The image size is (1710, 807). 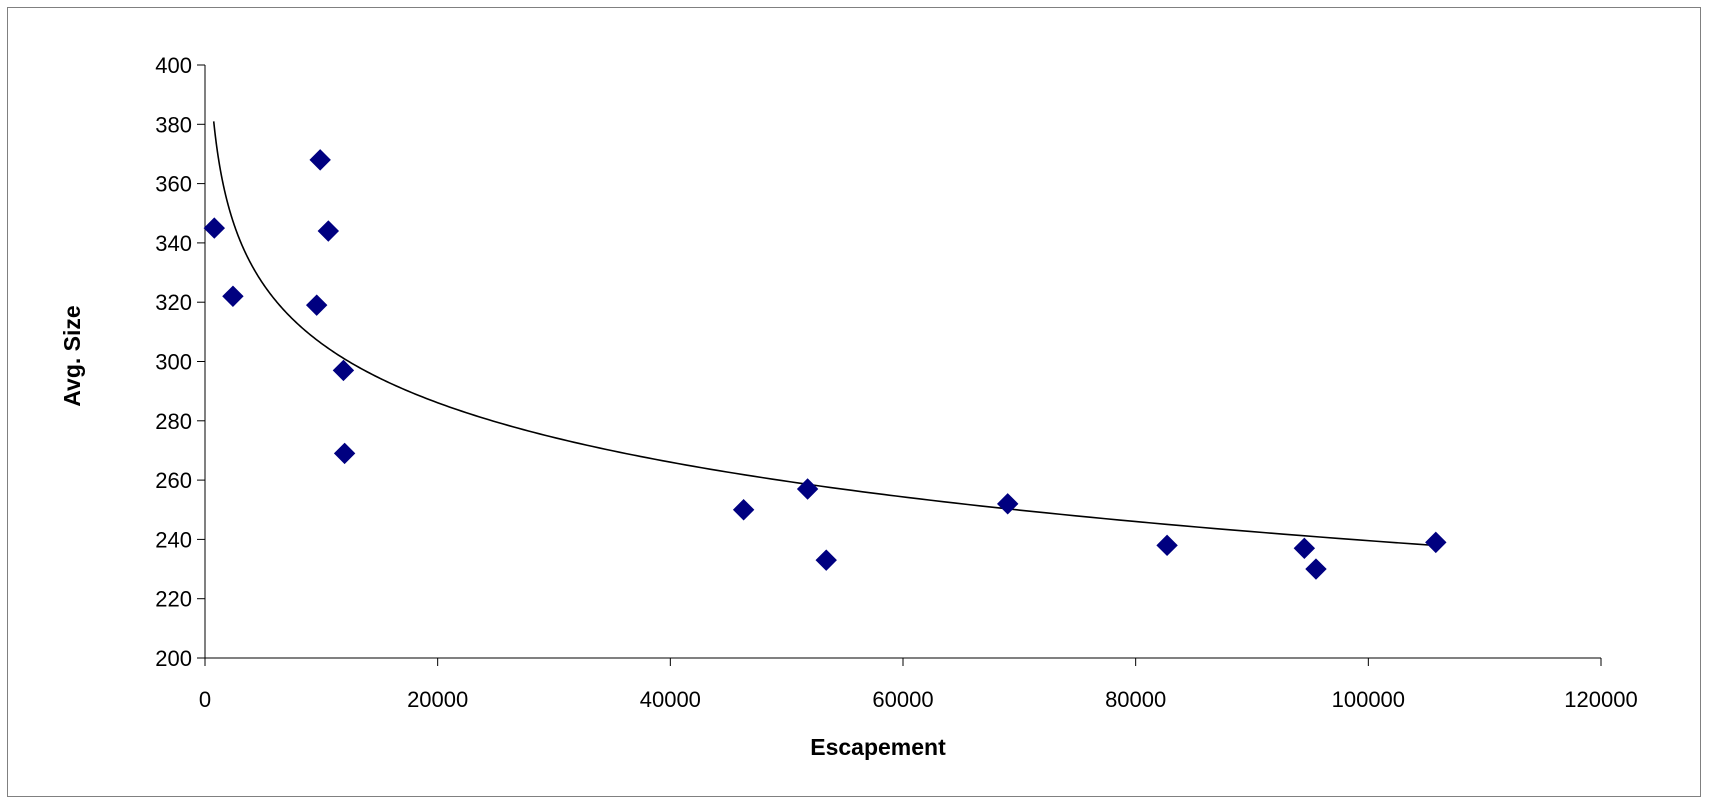 What do you see at coordinates (670, 699) in the screenshot?
I see `x-tick-label: 40000` at bounding box center [670, 699].